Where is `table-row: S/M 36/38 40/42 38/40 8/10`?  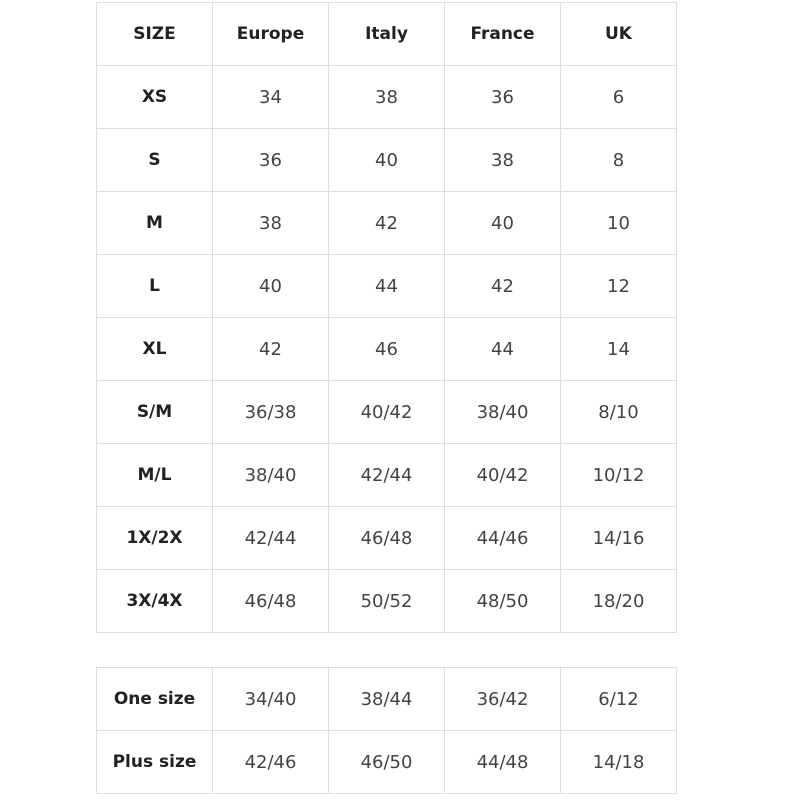
table-row: S/M 36/38 40/42 38/40 8/10 is located at coordinates (386, 412).